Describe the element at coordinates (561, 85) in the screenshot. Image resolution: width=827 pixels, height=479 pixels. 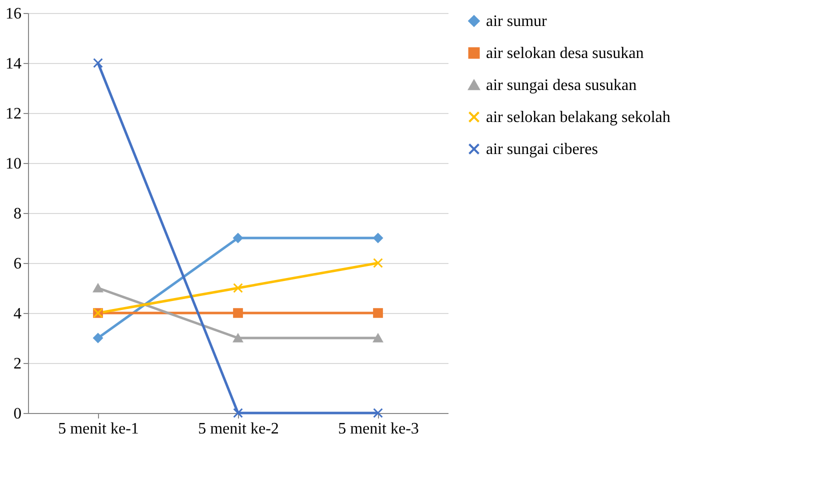
I see `legend-label: air sungai desa susukan` at that location.